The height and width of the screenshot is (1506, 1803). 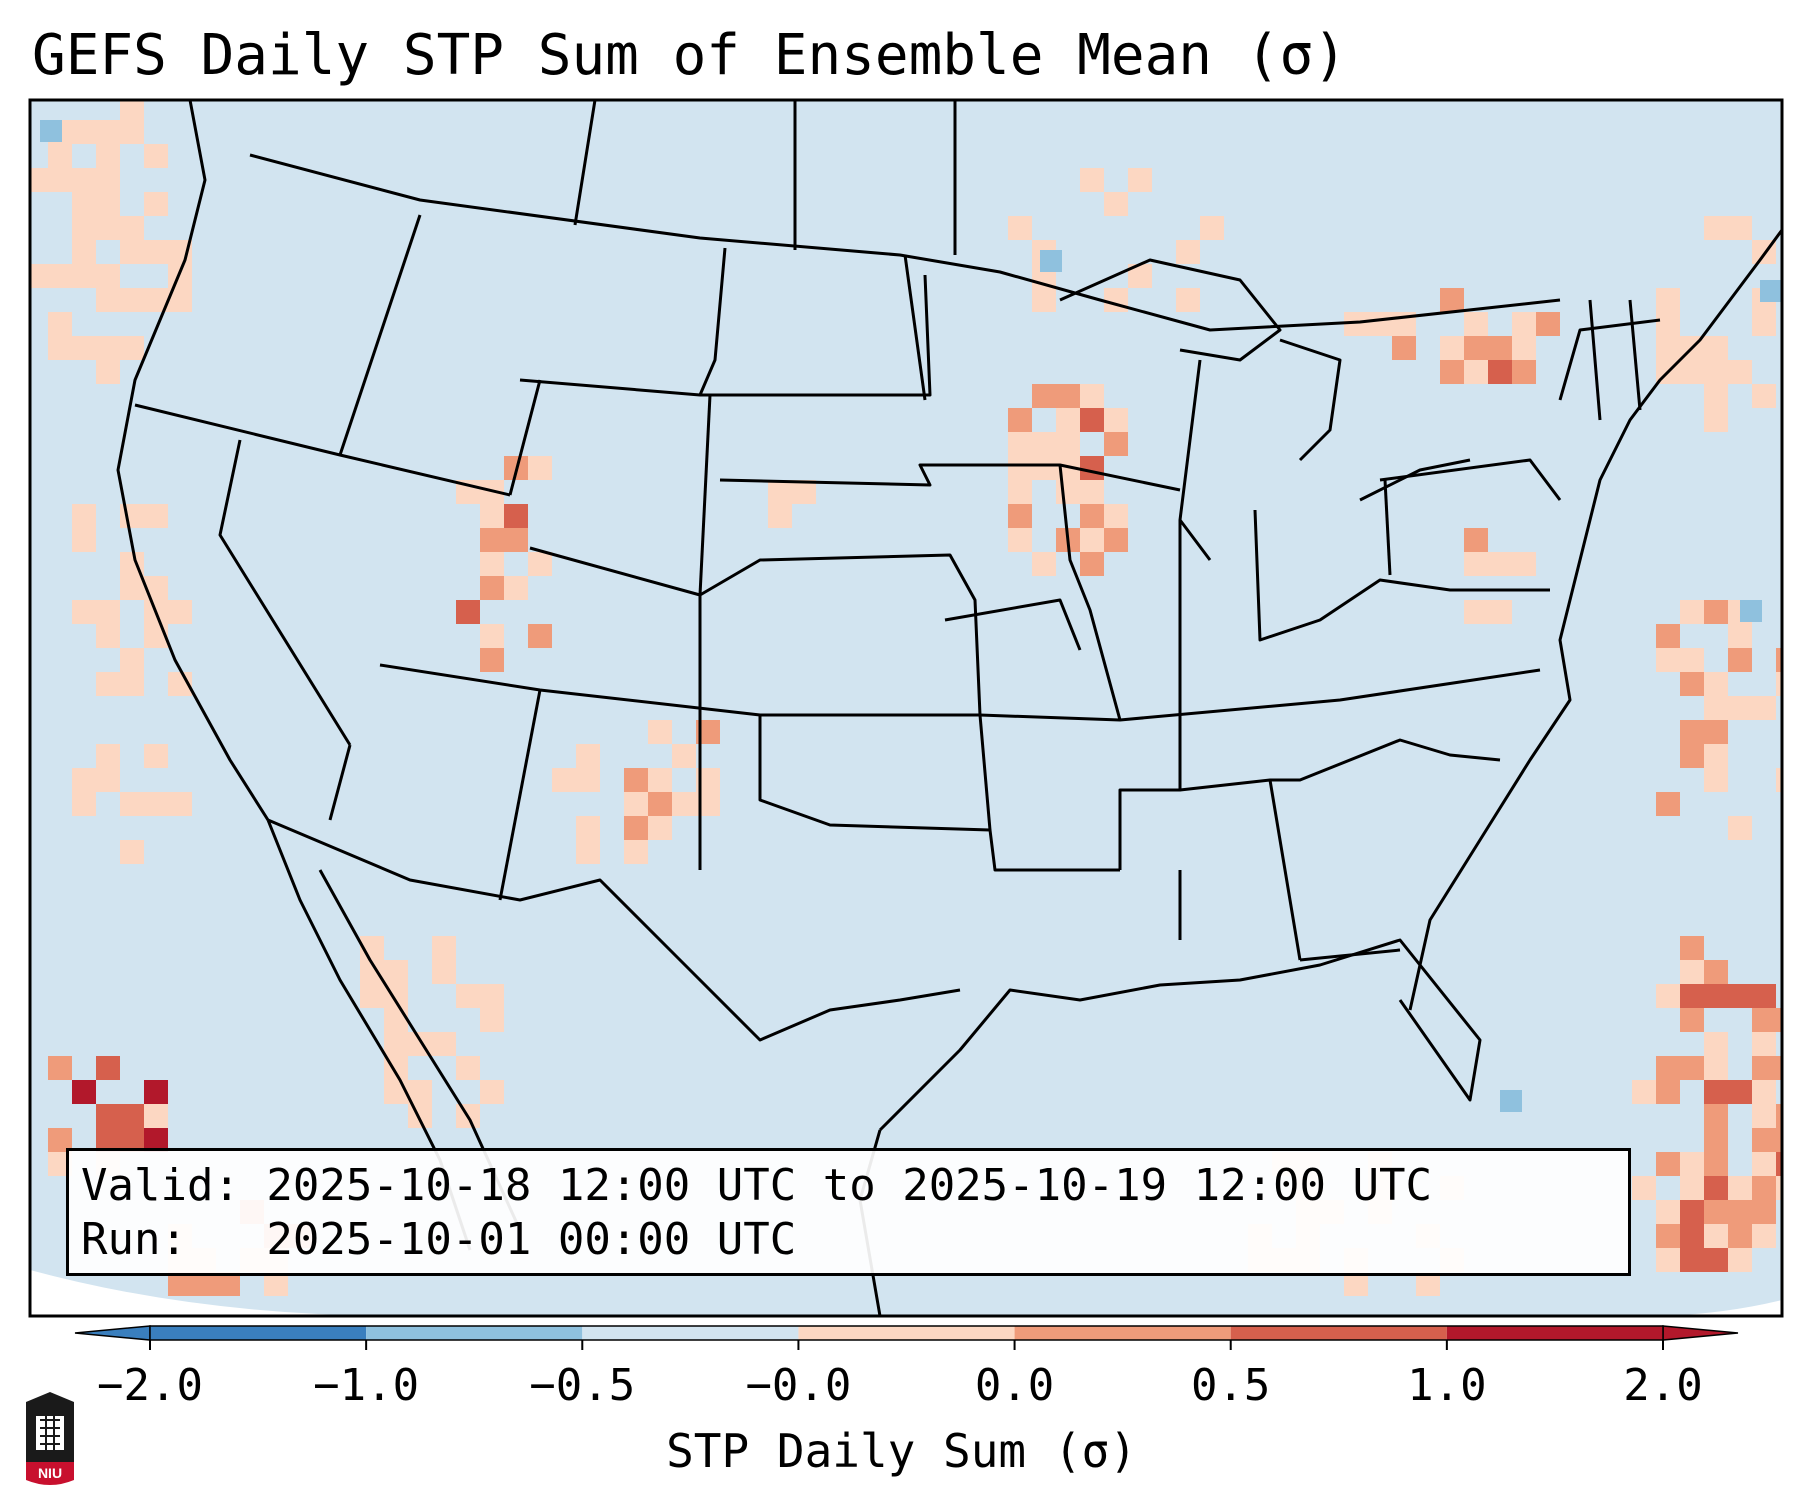 What do you see at coordinates (439, 1239) in the screenshot?
I see `run-line: Run: 2025-10-01 00:00 UTC` at bounding box center [439, 1239].